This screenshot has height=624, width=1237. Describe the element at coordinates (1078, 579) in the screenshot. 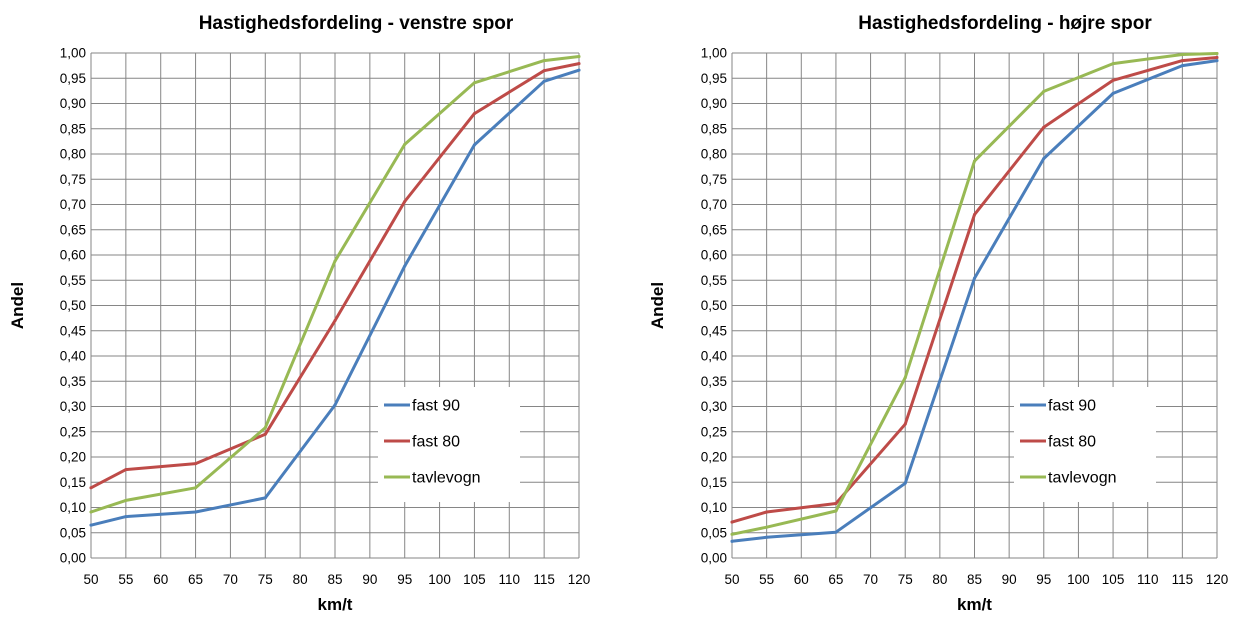

I see `x-tick-label: 100` at that location.